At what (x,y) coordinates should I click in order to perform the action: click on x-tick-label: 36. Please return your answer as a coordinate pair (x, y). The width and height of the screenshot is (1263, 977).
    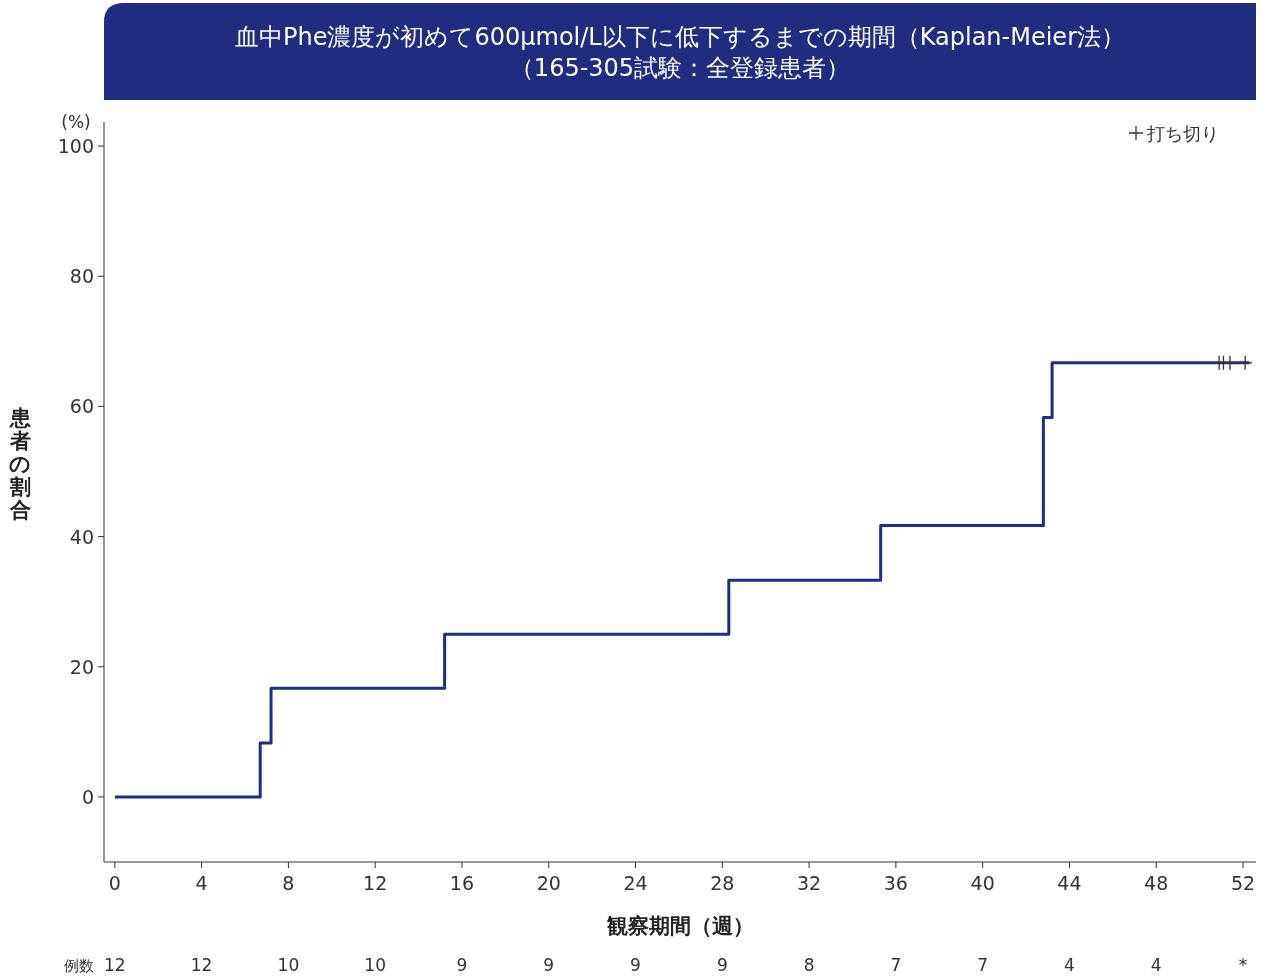
    Looking at the image, I should click on (895, 883).